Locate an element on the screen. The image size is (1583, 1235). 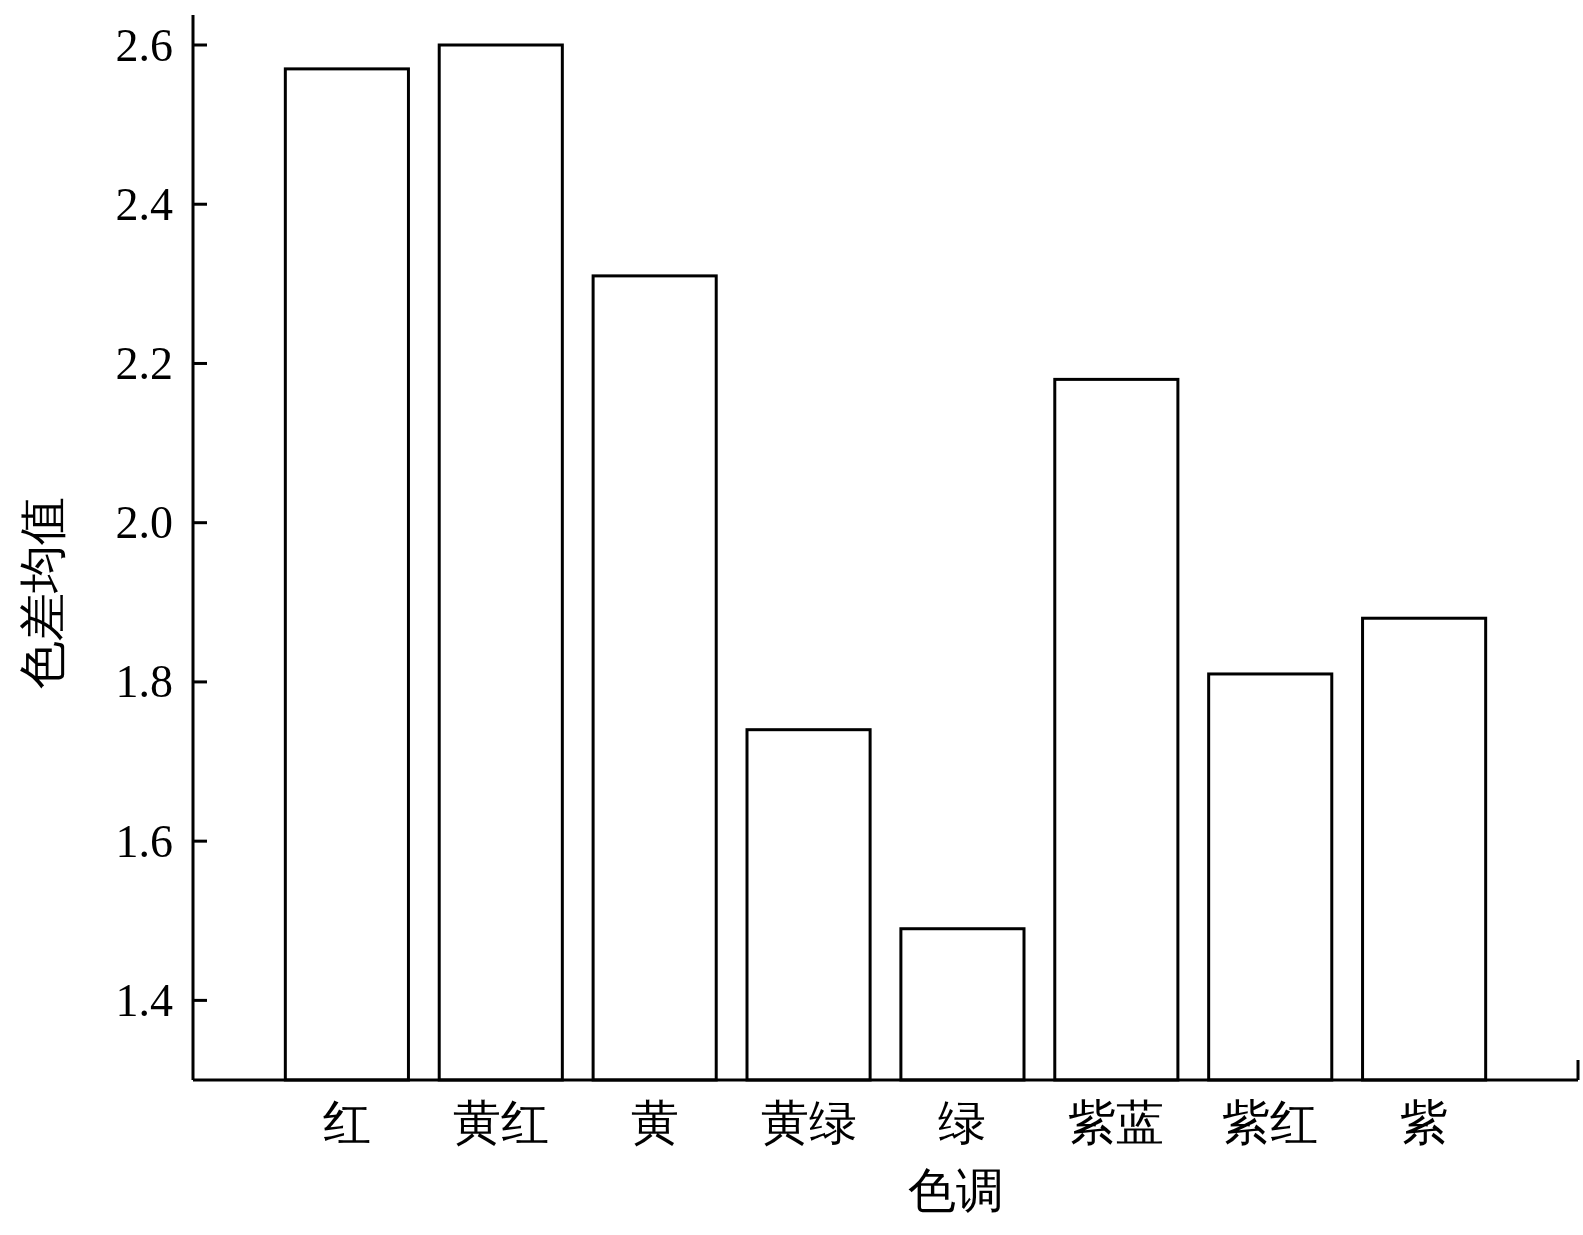
x-tick-label: 黄绿 is located at coordinates (808, 1122).